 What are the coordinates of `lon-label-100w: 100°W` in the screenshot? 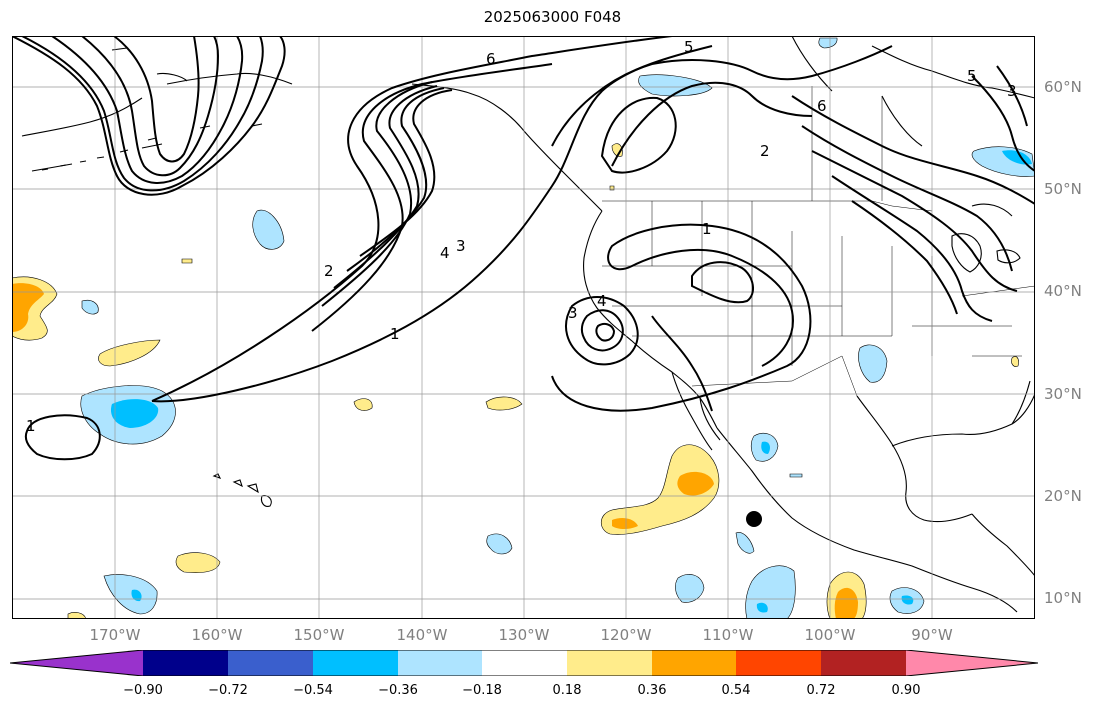 It's located at (830, 635).